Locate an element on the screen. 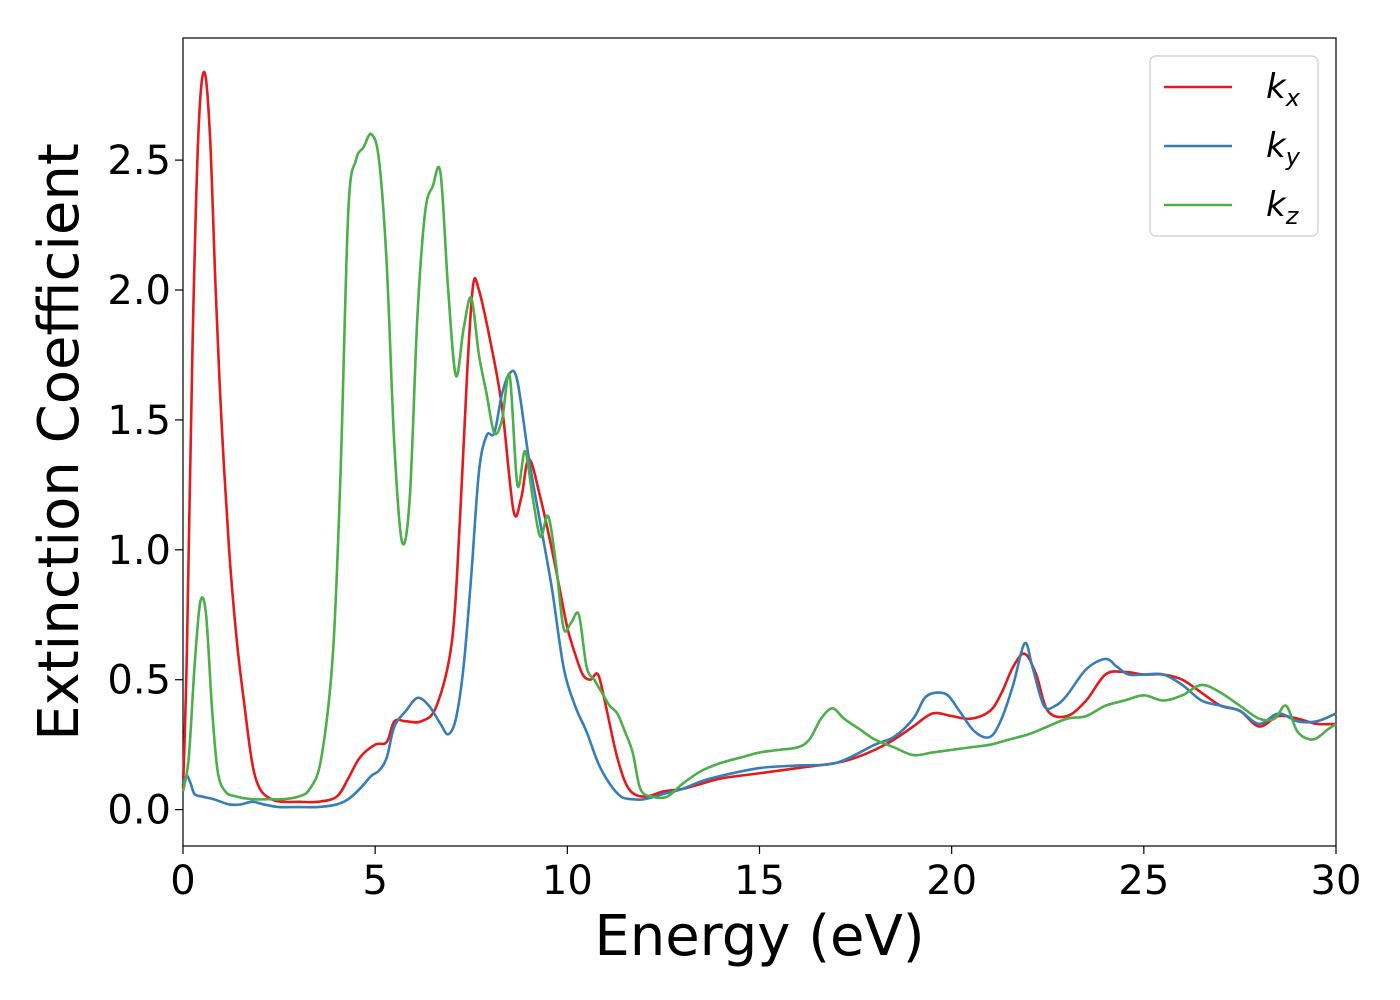 Image resolution: width=1400 pixels, height=1000 pixels. x-tick-label: 15 is located at coordinates (759, 881).